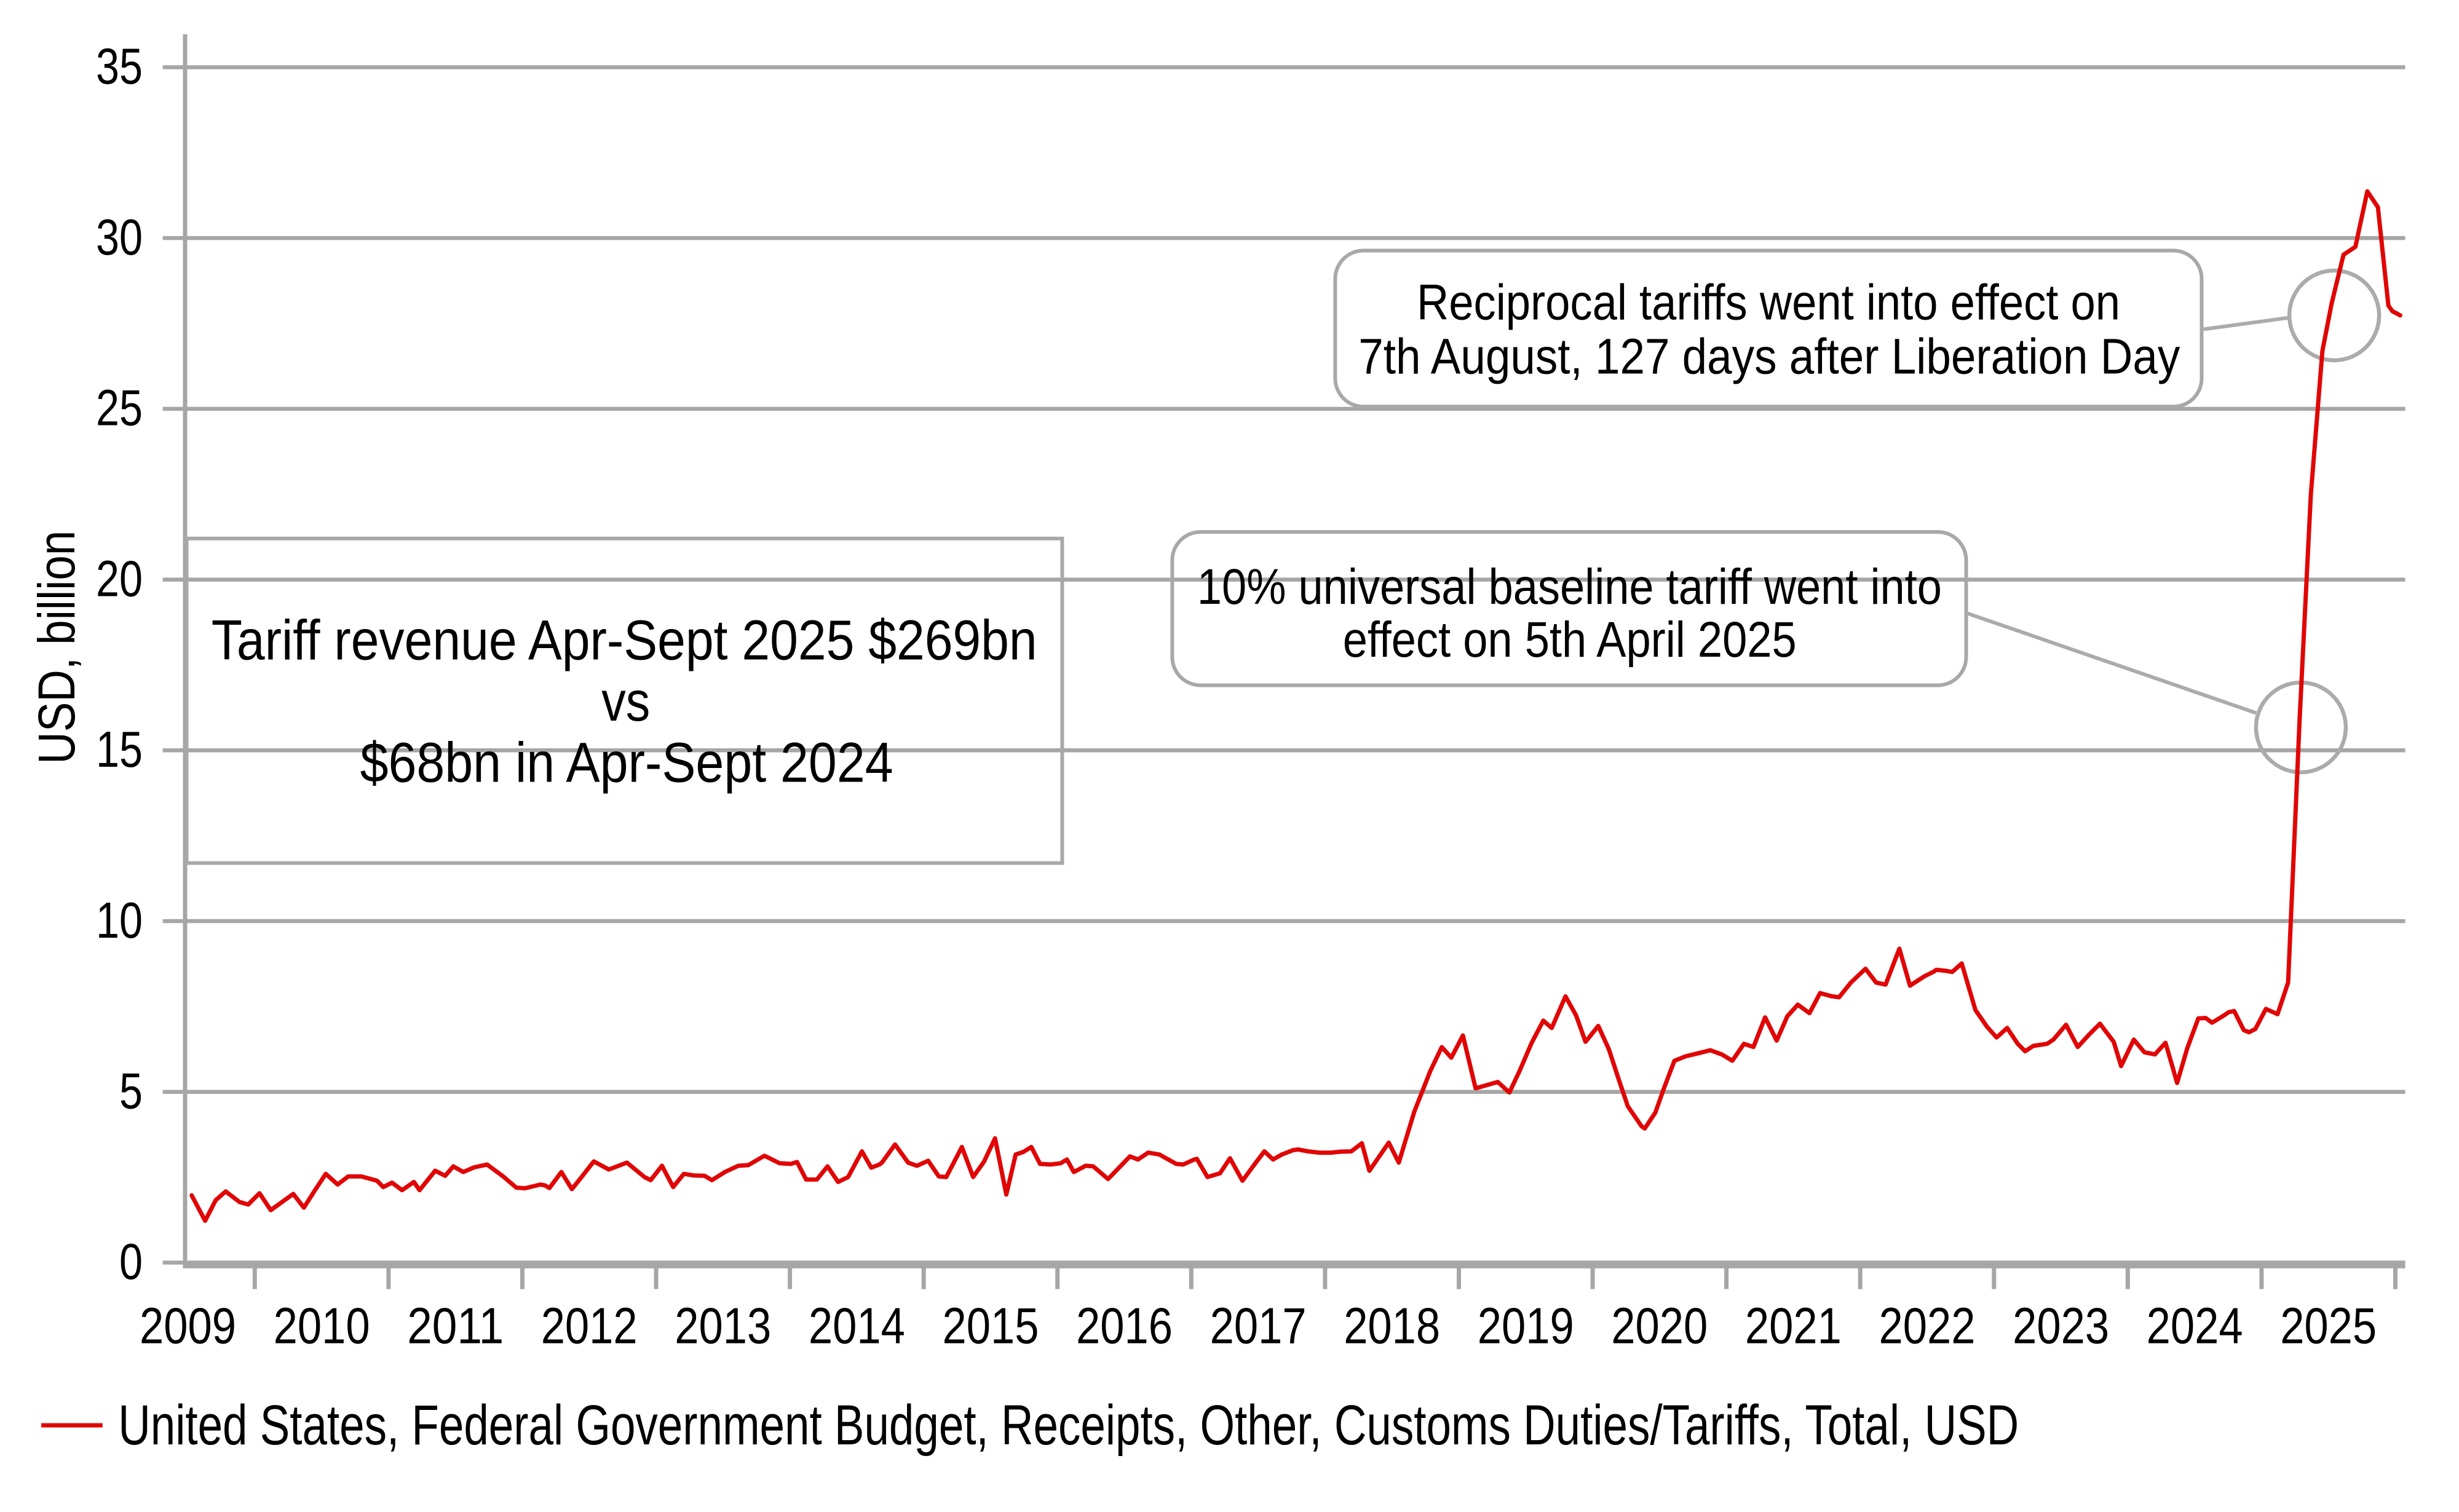 The image size is (2459, 1512). Describe the element at coordinates (131, 1262) in the screenshot. I see `svg-text: 0` at that location.